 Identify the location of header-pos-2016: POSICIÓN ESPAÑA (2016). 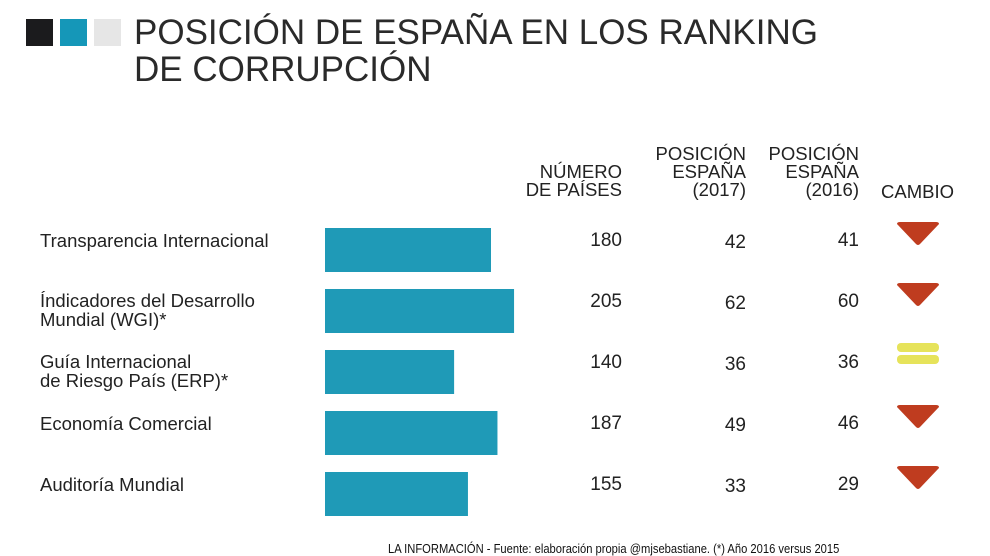
(813, 171).